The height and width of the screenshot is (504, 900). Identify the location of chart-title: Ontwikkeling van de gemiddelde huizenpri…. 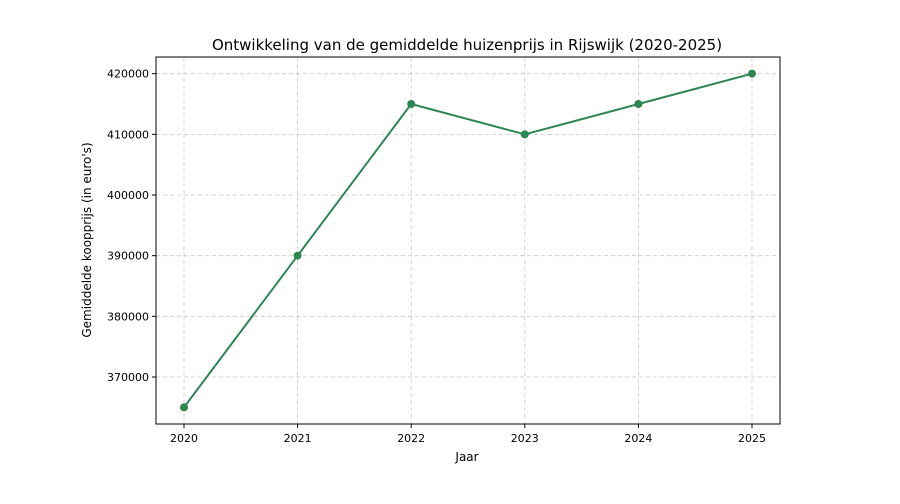
(467, 45).